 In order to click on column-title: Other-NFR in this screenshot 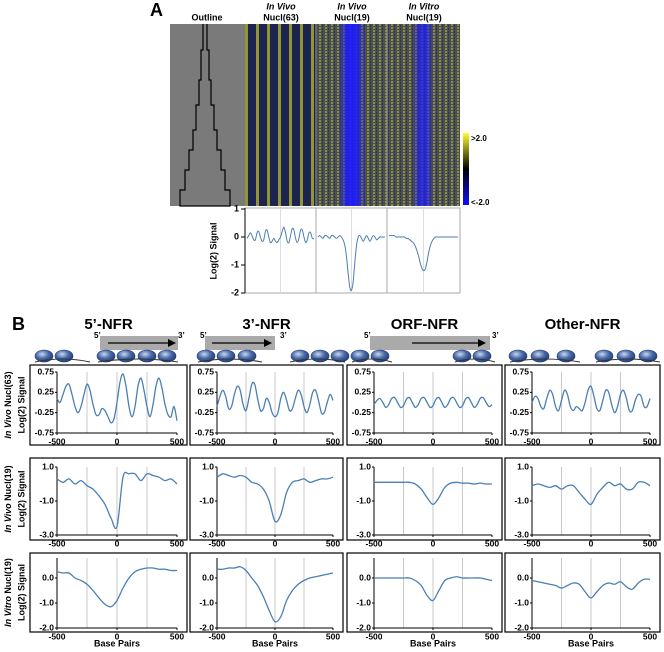, I will do `click(583, 324)`.